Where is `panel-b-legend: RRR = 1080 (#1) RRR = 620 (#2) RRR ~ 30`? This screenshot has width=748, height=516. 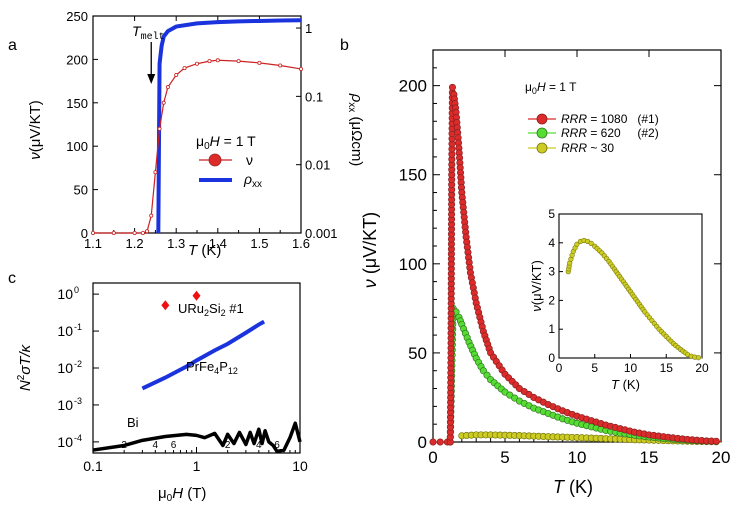
panel-b-legend: RRR = 1080 (#1) RRR = 620 (#2) RRR ~ 30 is located at coordinates (593, 133).